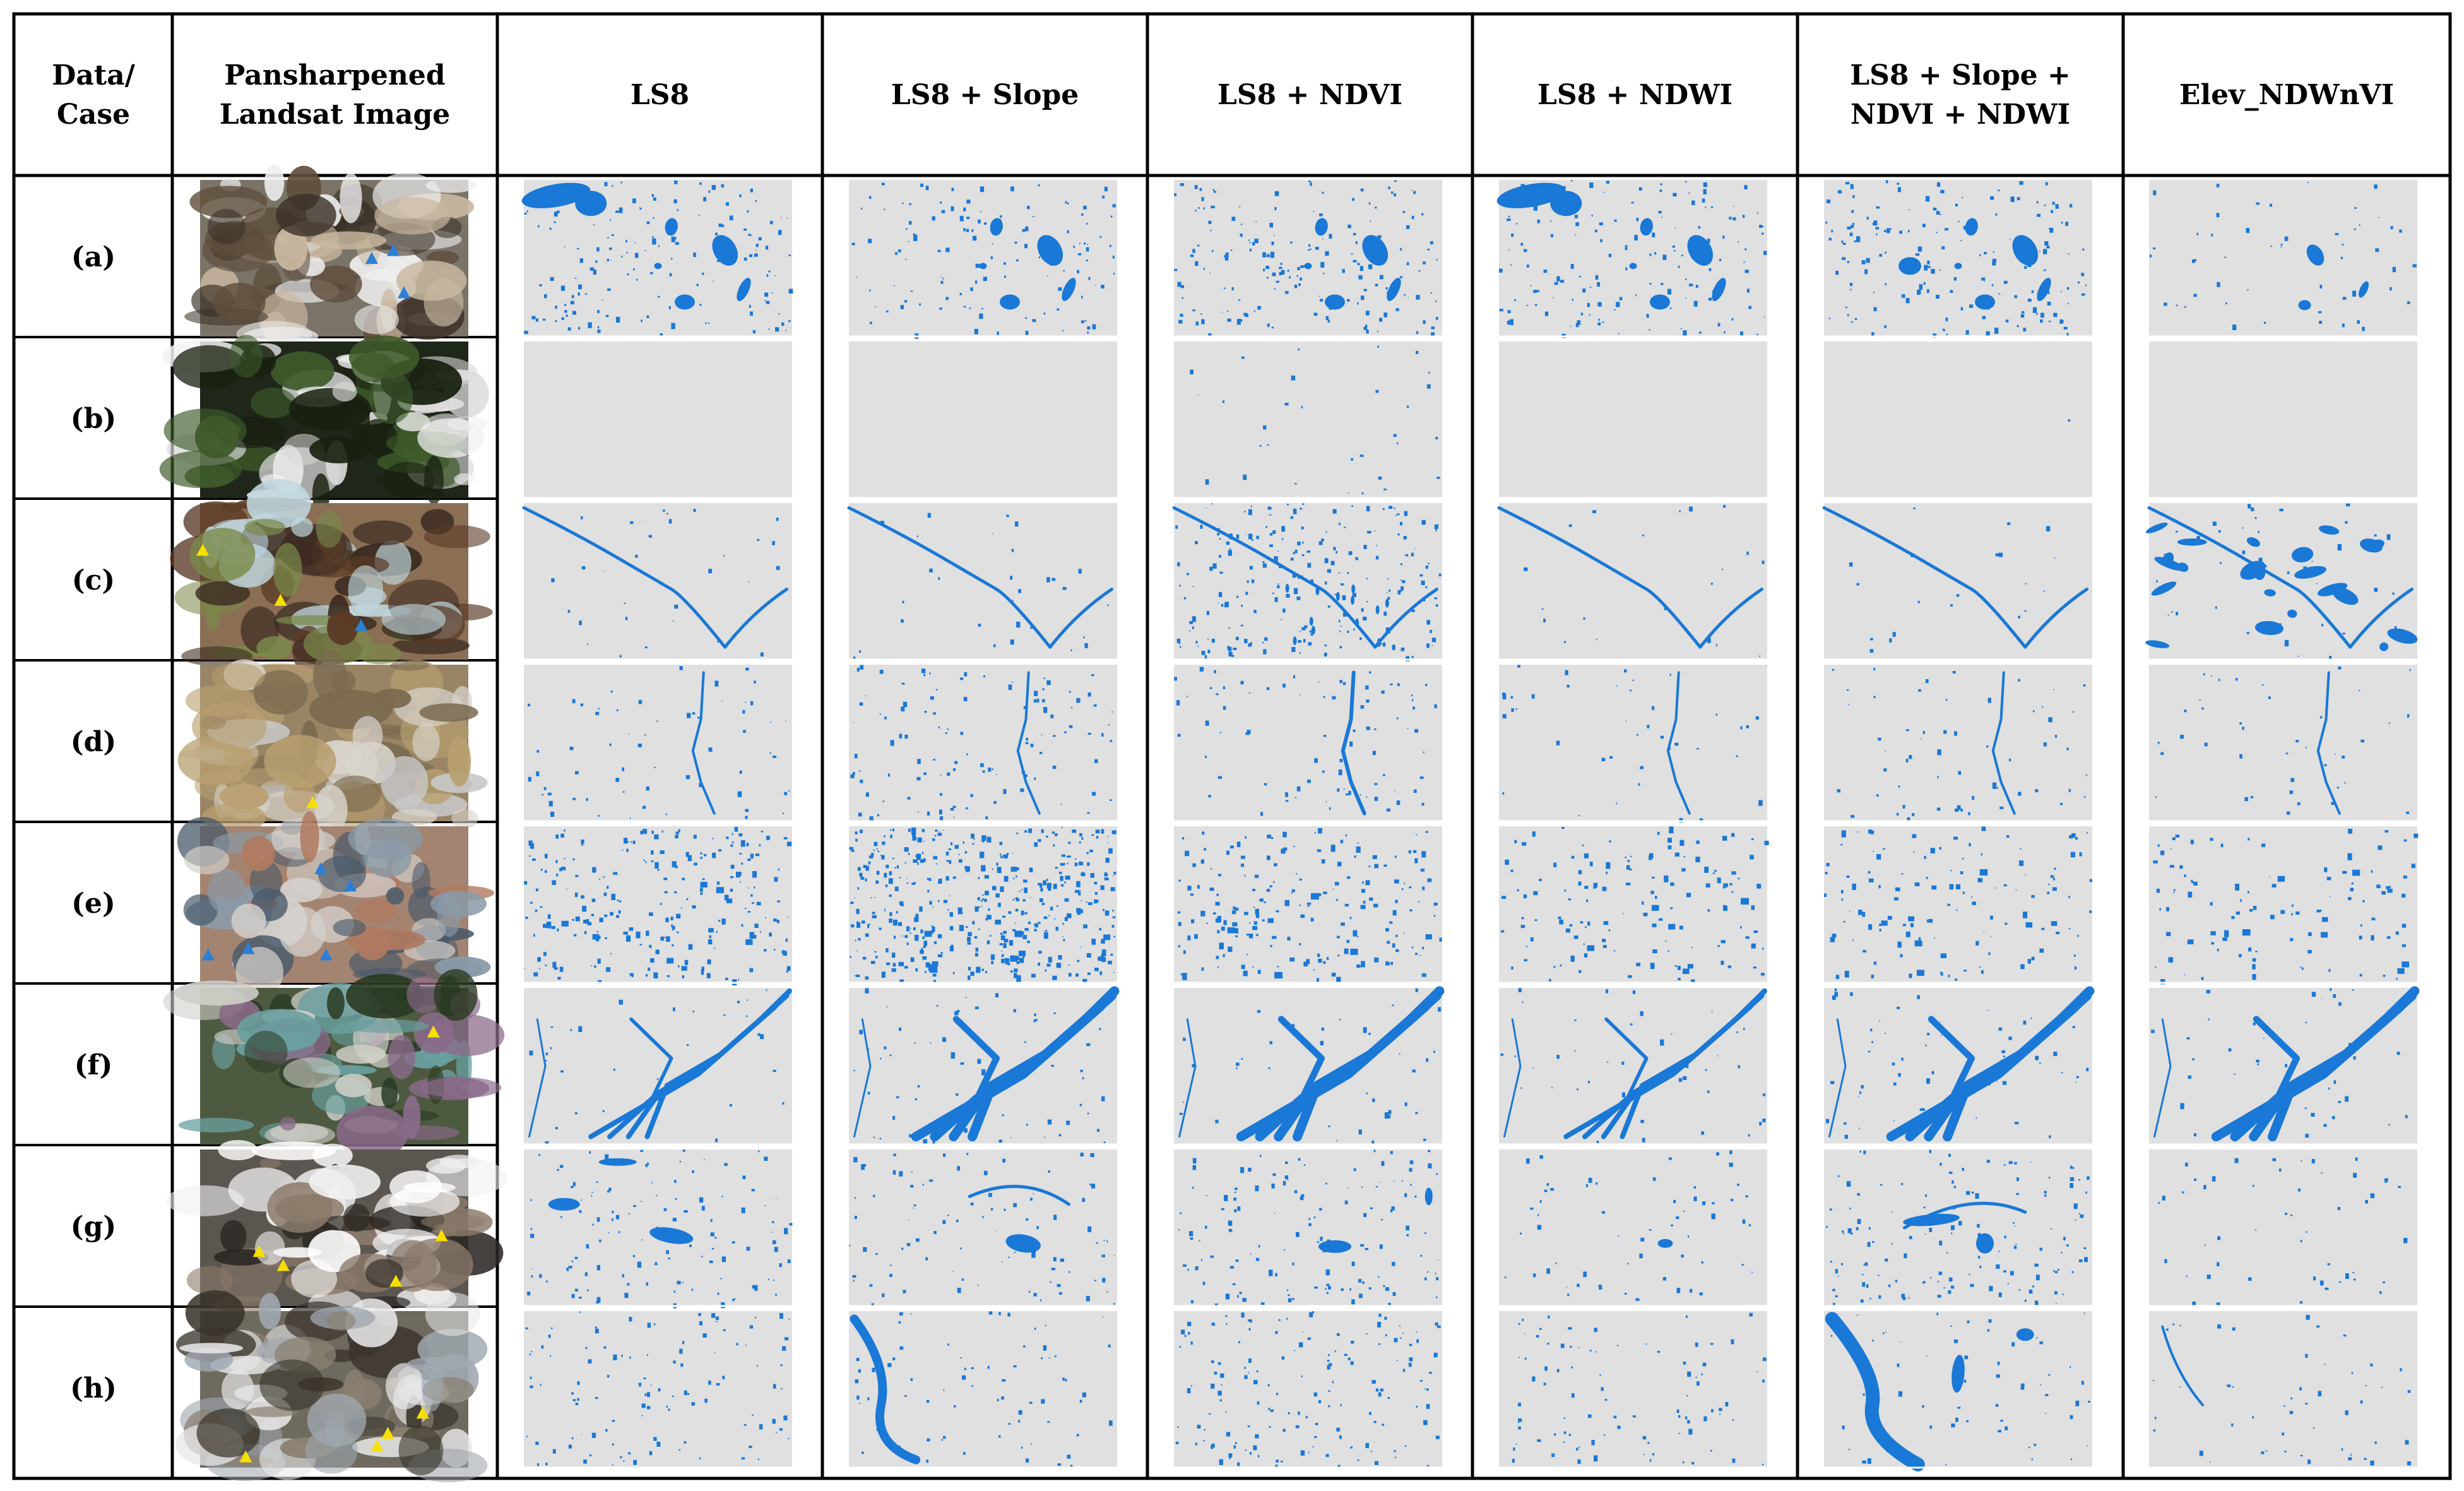 The image size is (2464, 1491). I want to click on water-map-c-col5, so click(1957, 582).